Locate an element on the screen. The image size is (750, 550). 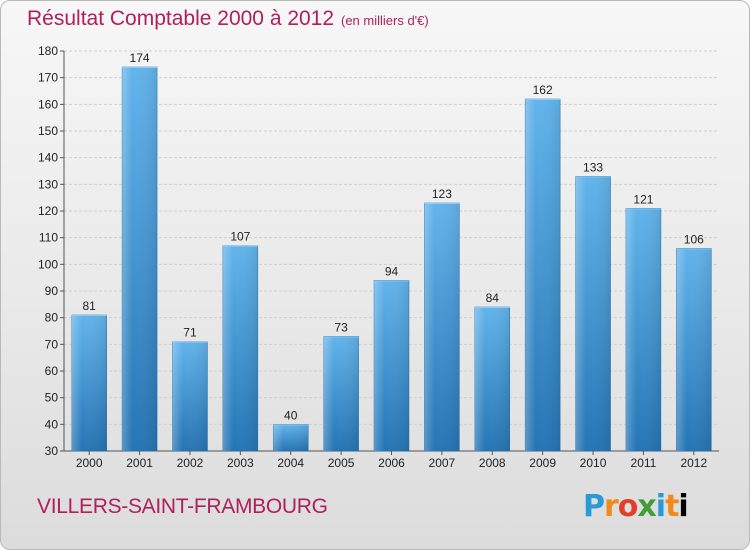
y-tick-label: 140 is located at coordinates (48, 158).